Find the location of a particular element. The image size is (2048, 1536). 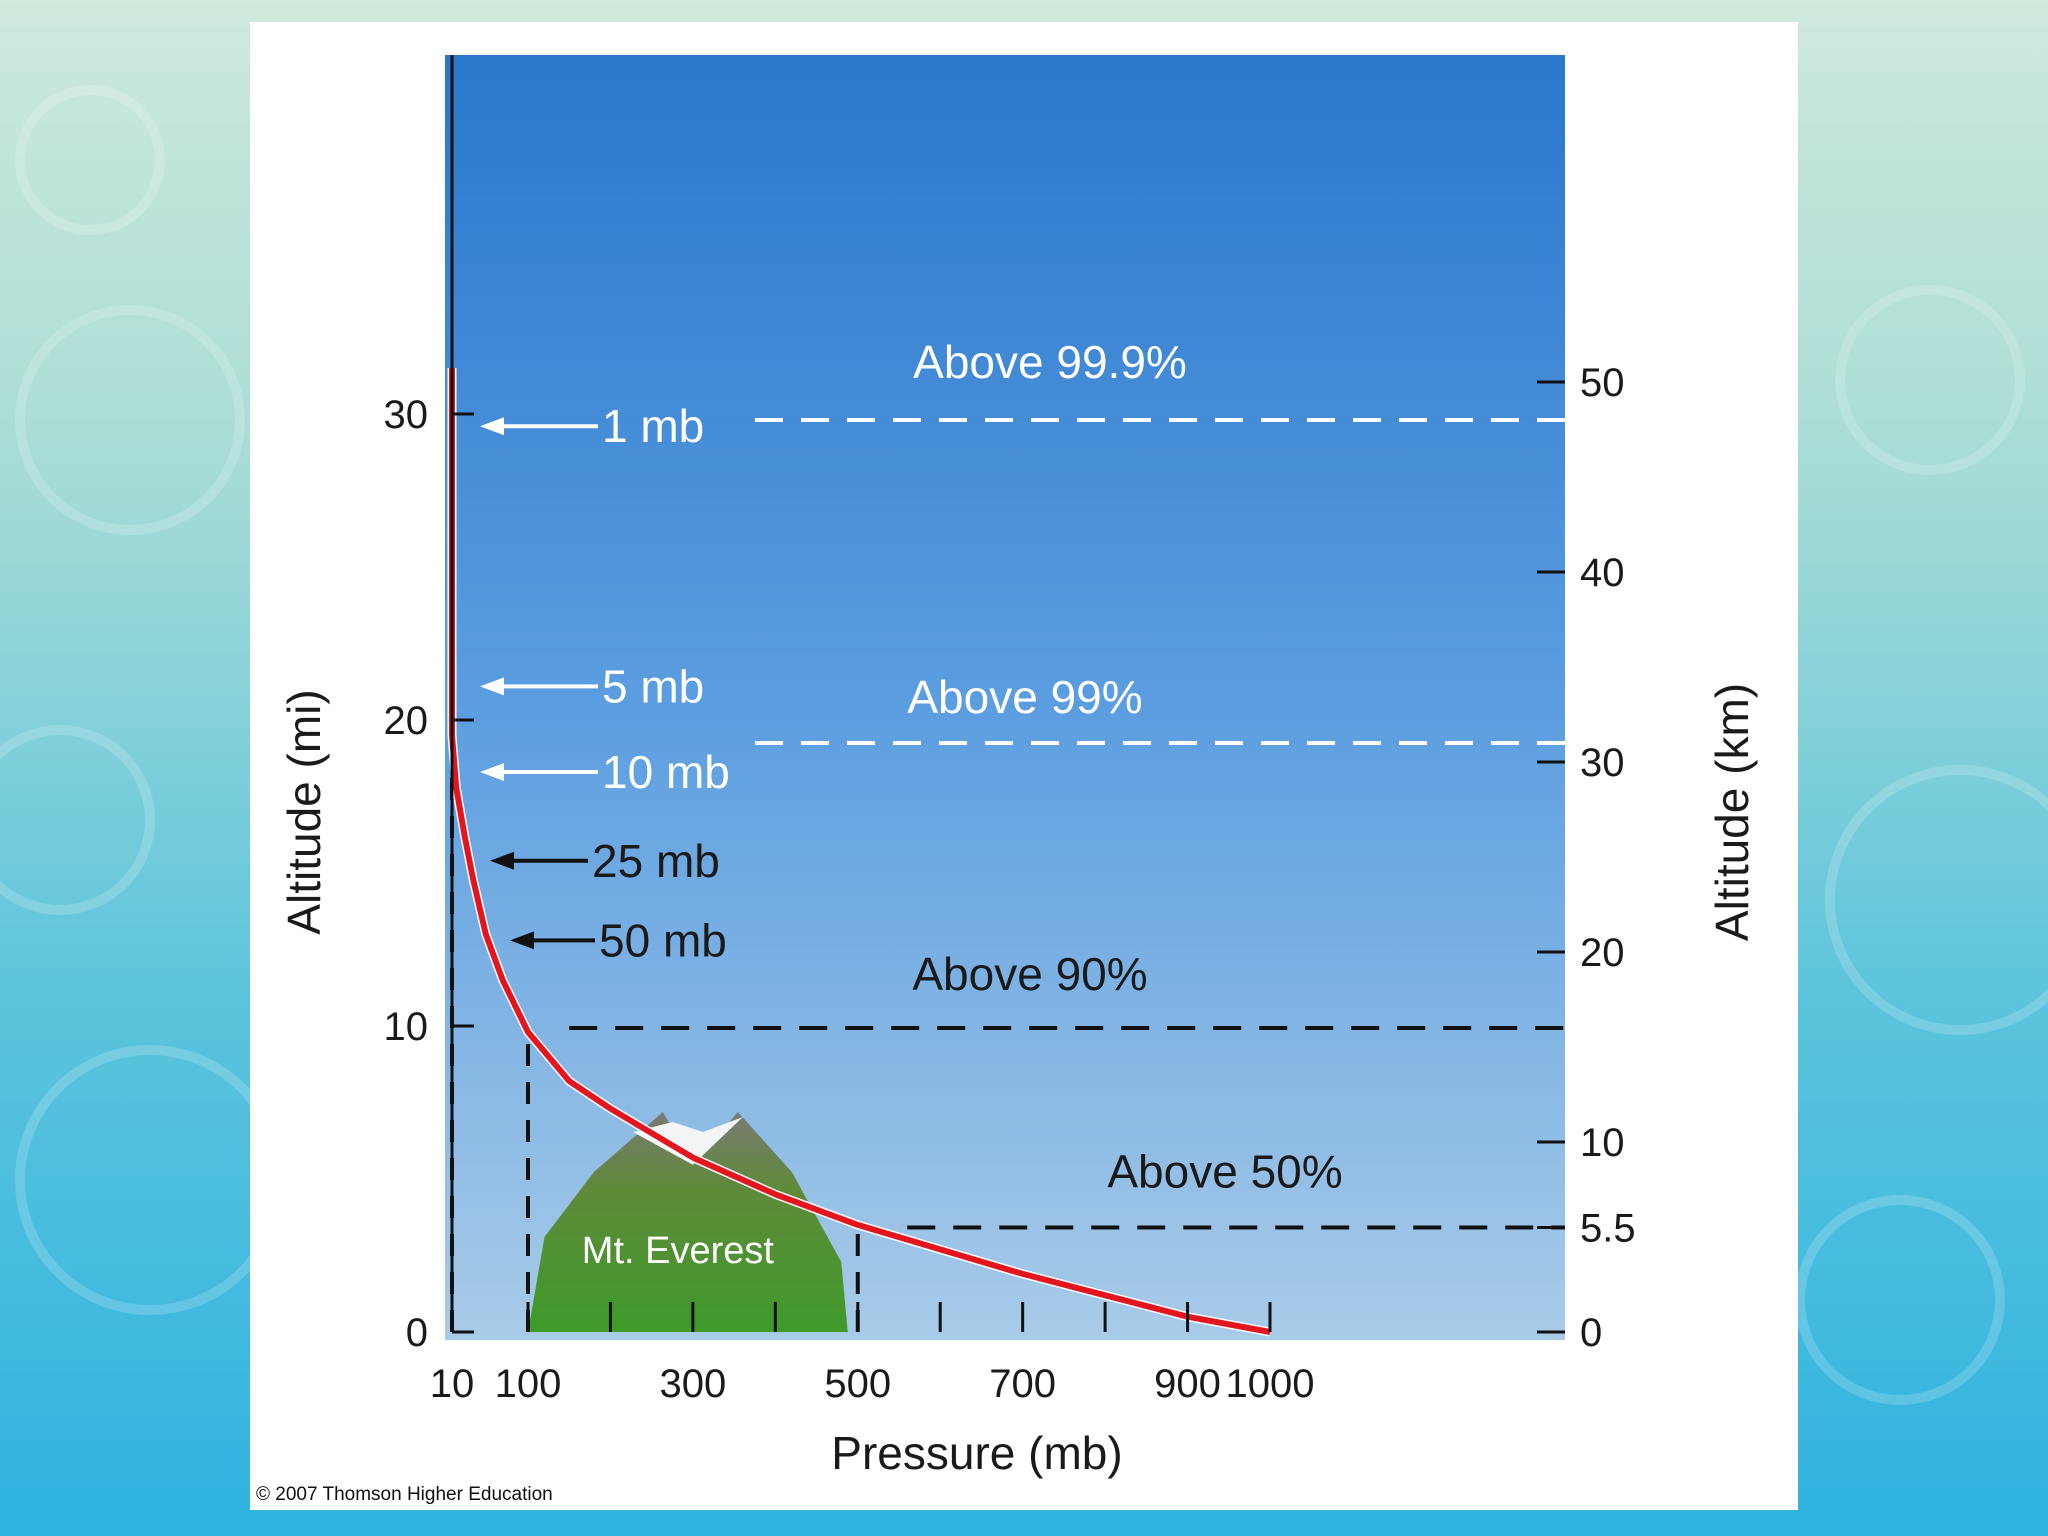

y-right-tick-label-5.5: 5.5 is located at coordinates (1608, 1229).